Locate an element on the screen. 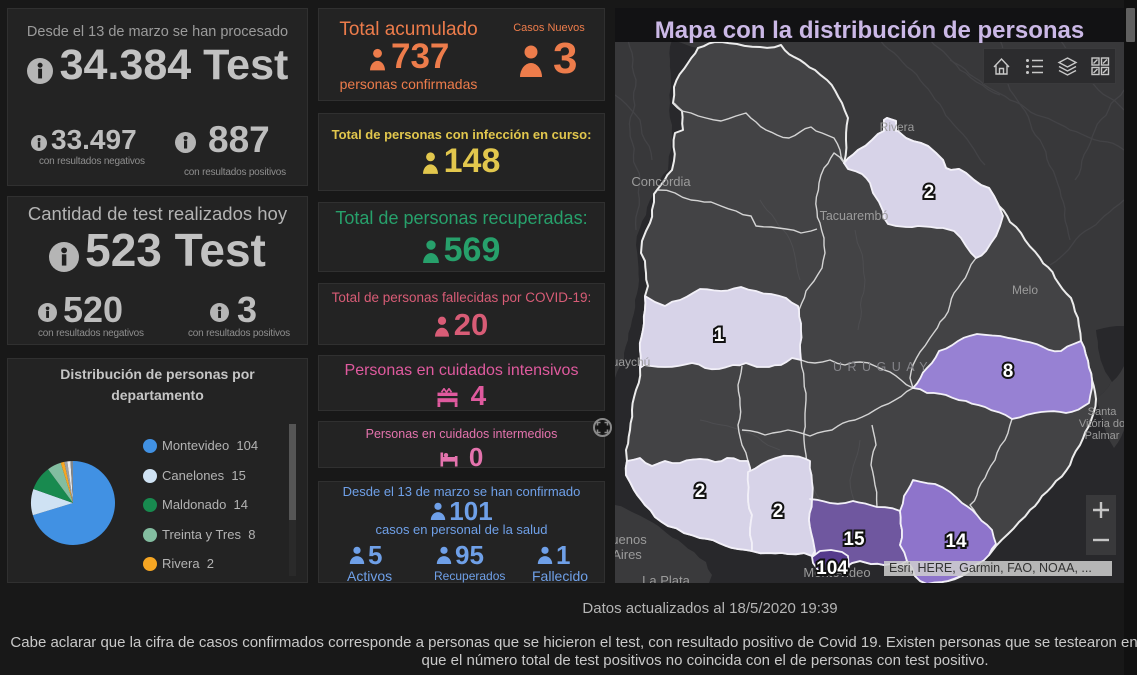 The height and width of the screenshot is (675, 1137). svg-text: Montevideo is located at coordinates (836, 572).